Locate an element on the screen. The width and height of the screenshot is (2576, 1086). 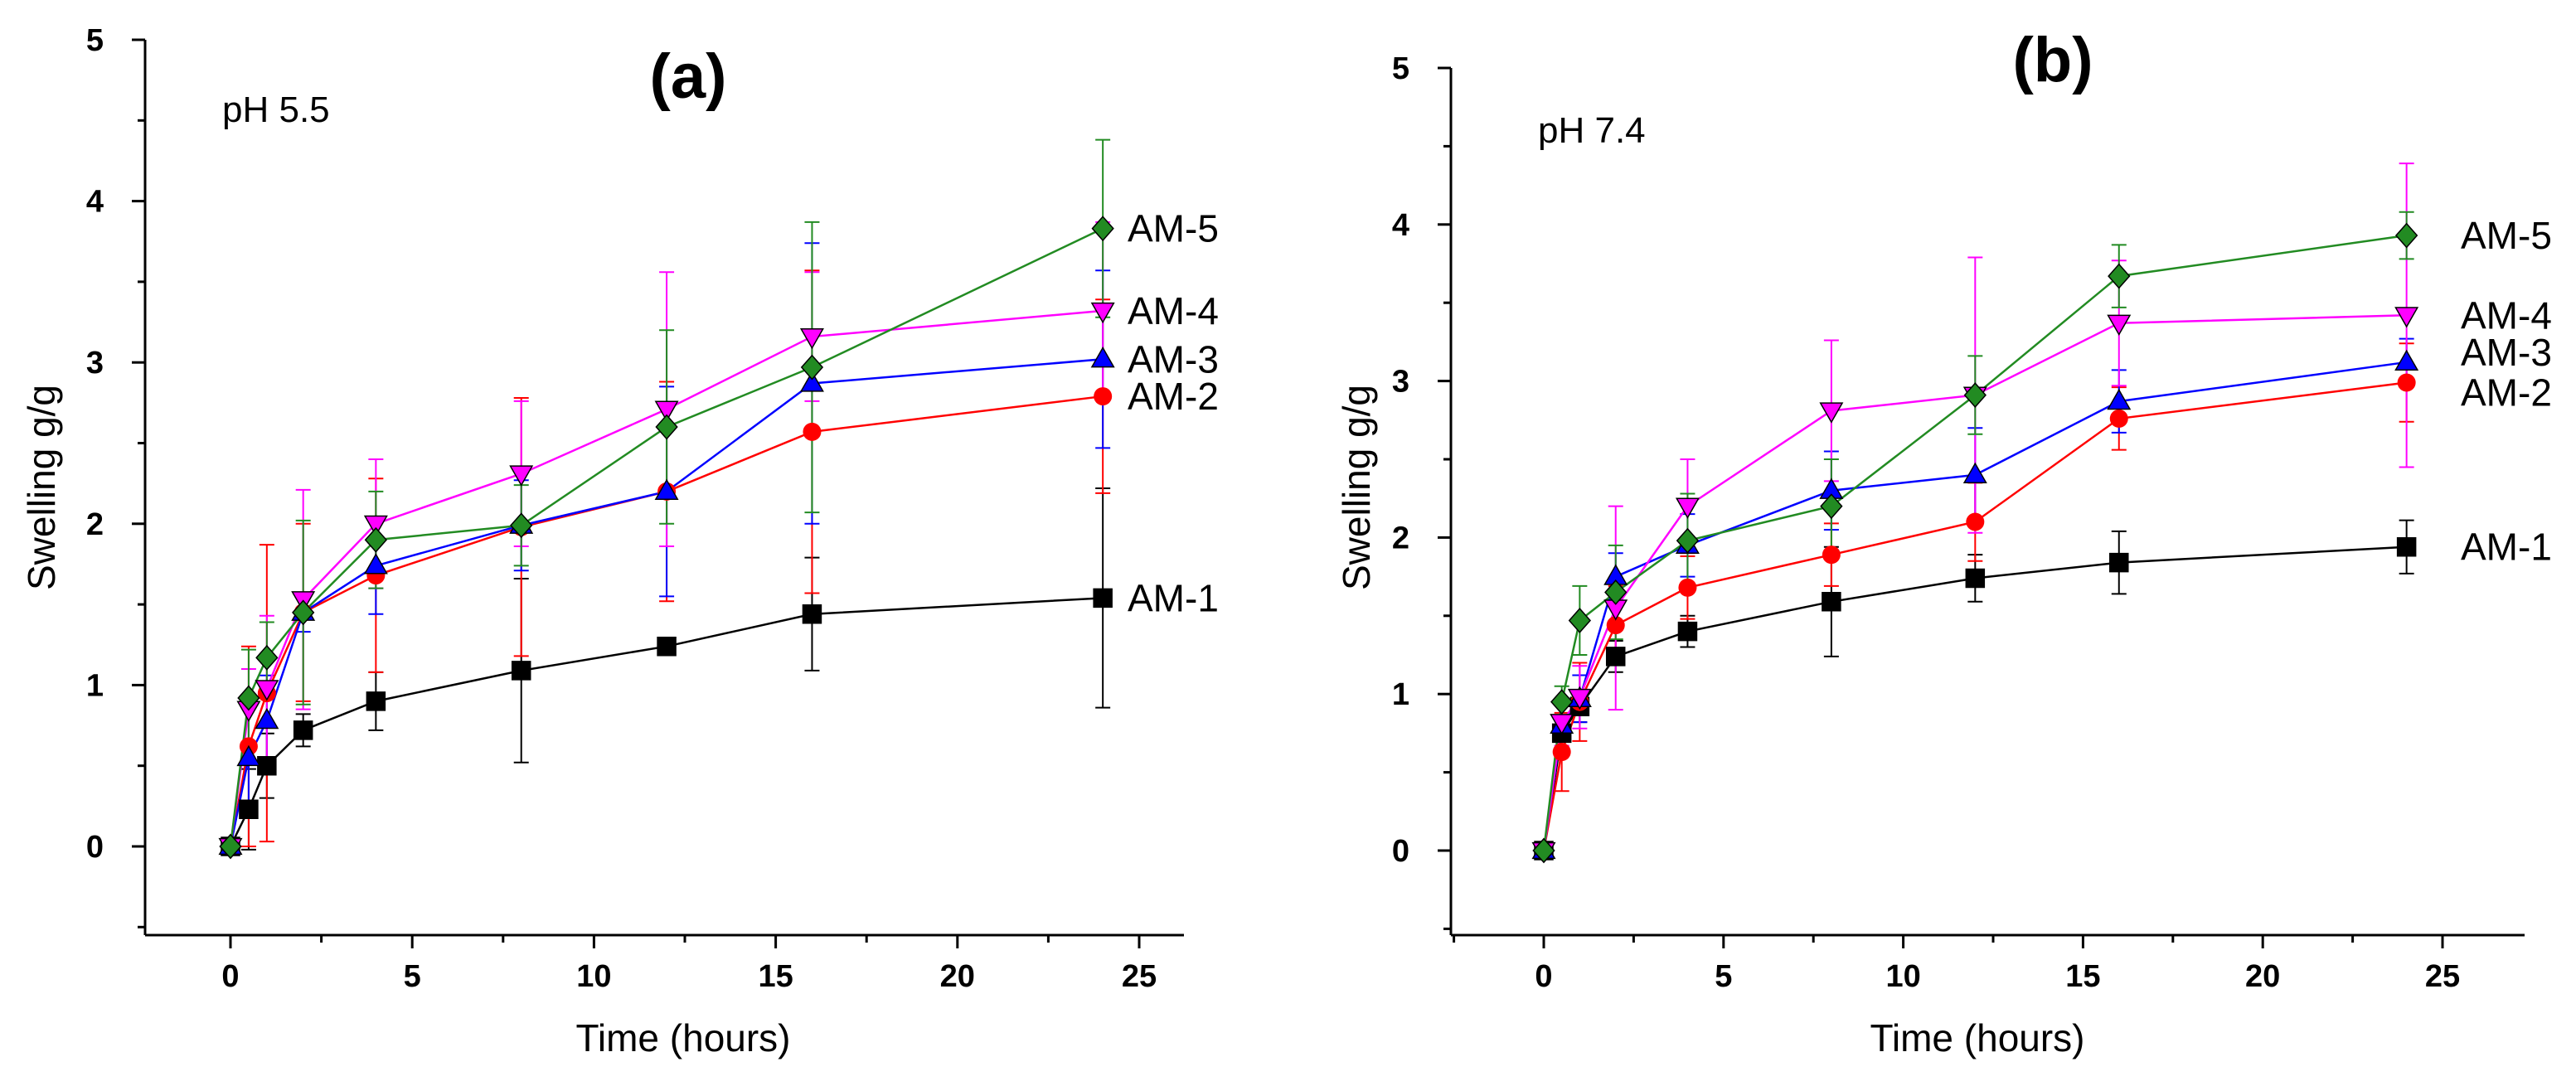
y-tick-label: 0 is located at coordinates (1400, 851).